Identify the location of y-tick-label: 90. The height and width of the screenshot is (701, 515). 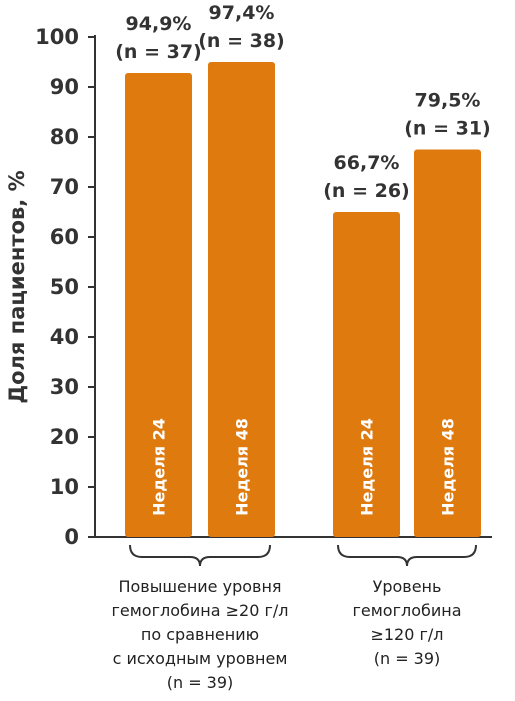
(64, 87).